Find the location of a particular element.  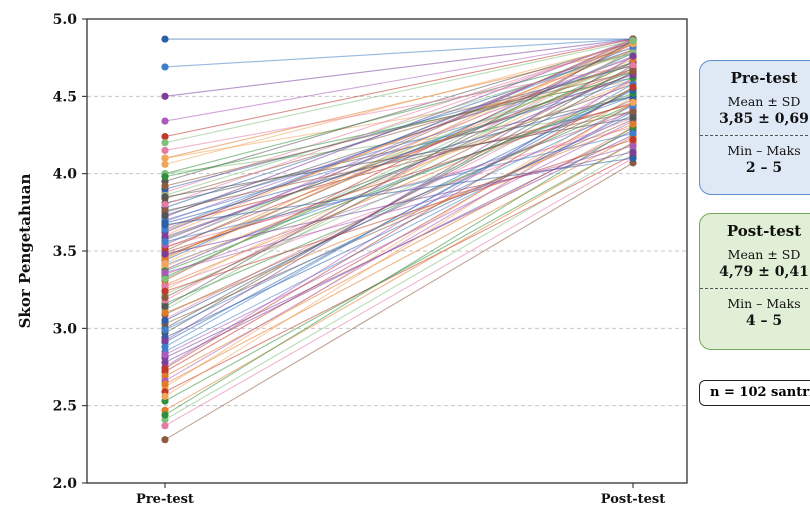

pre-test-range-value: 2 – 5 is located at coordinates (764, 168).